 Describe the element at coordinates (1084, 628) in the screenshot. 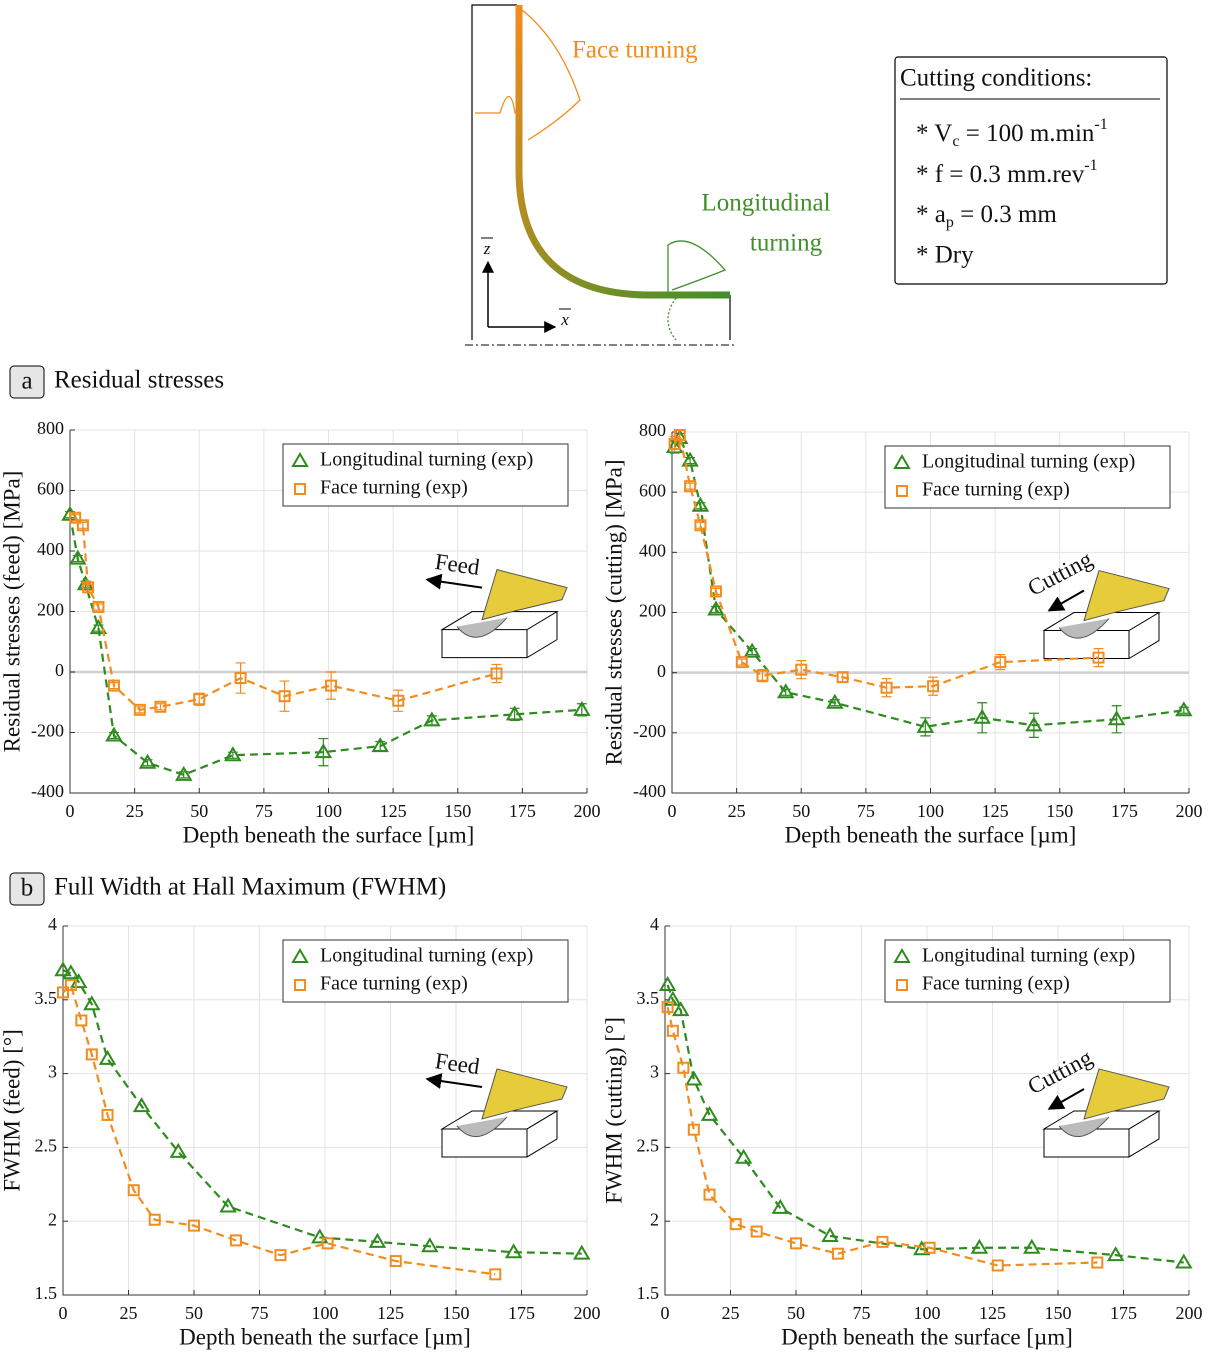

I see `inset-groove` at that location.